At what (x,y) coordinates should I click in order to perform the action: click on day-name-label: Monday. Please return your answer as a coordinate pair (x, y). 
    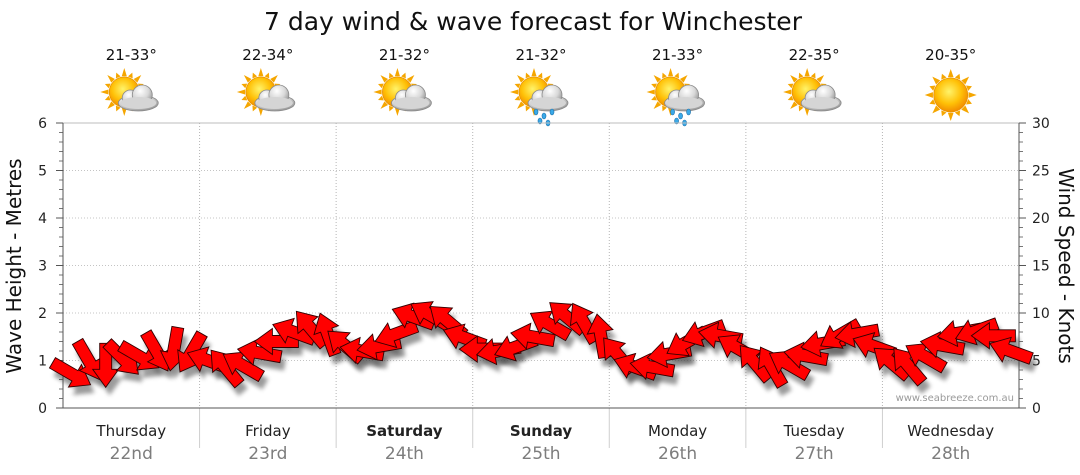
    Looking at the image, I should click on (677, 431).